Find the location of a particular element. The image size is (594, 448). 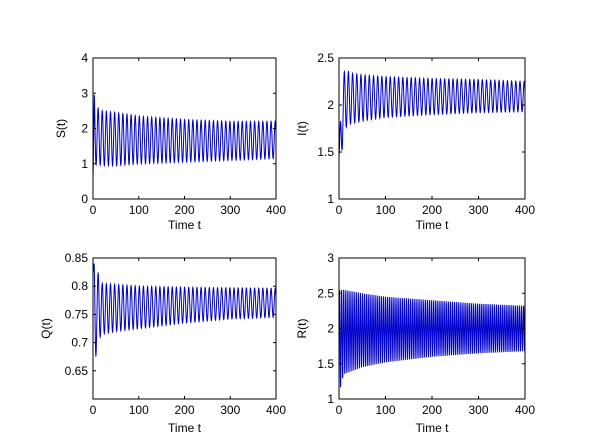

y-tick-label: 0.65 is located at coordinates (77, 371).